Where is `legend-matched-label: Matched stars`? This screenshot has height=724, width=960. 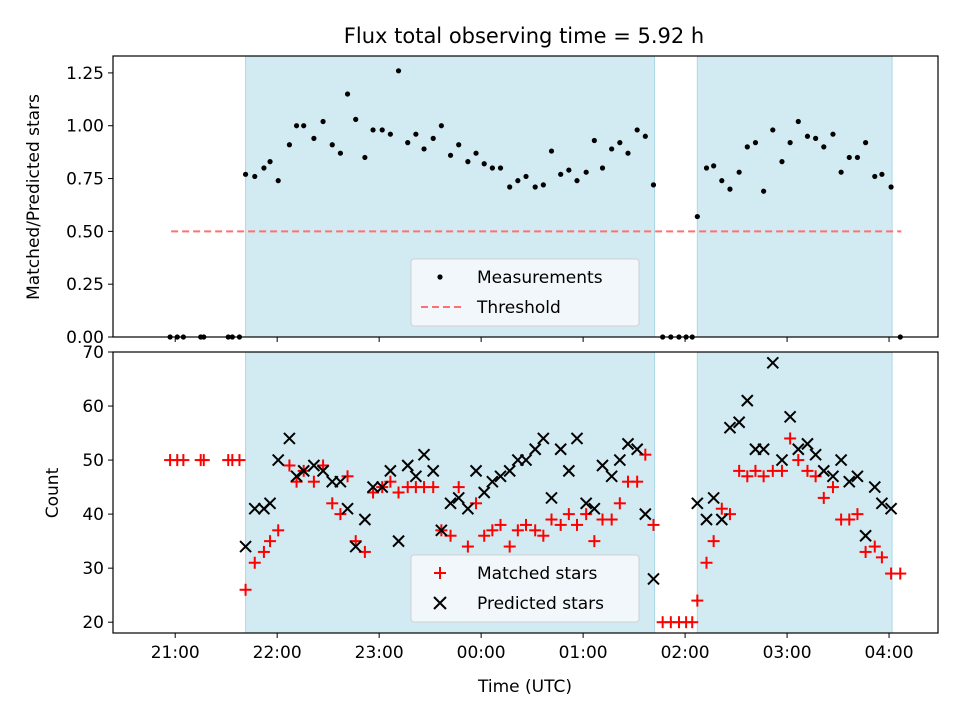
legend-matched-label: Matched stars is located at coordinates (537, 574).